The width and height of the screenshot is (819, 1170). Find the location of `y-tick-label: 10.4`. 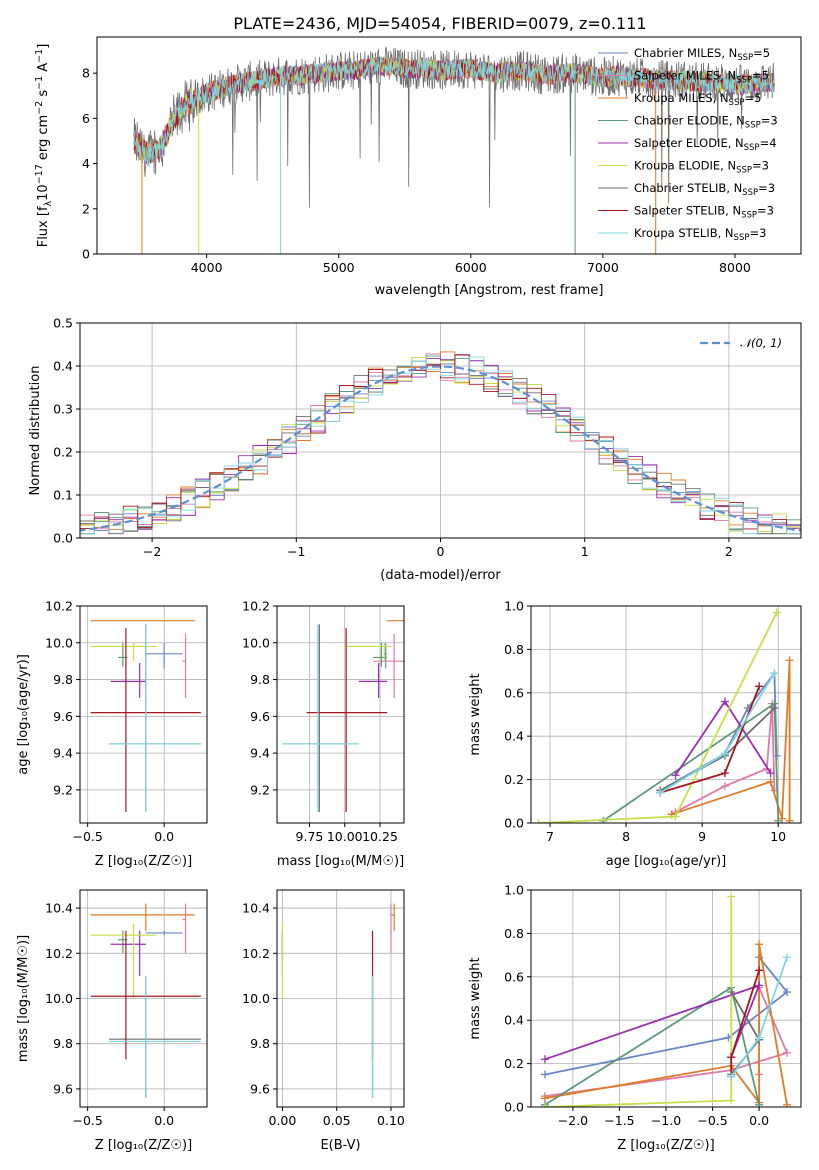

y-tick-label: 10.4 is located at coordinates (256, 908).